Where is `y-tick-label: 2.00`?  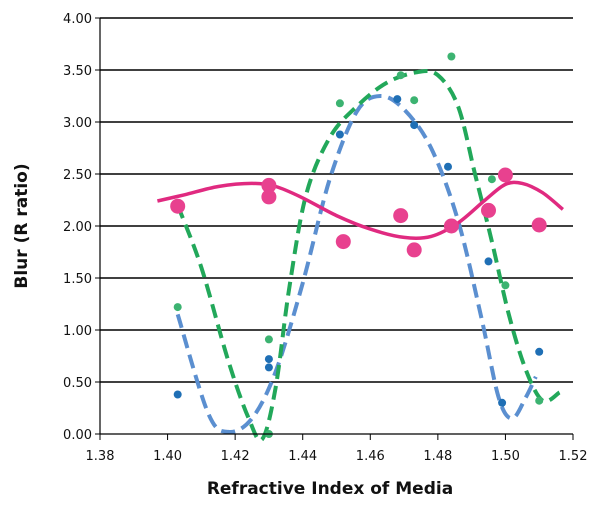
y-tick-label: 2.00 is located at coordinates (77, 227).